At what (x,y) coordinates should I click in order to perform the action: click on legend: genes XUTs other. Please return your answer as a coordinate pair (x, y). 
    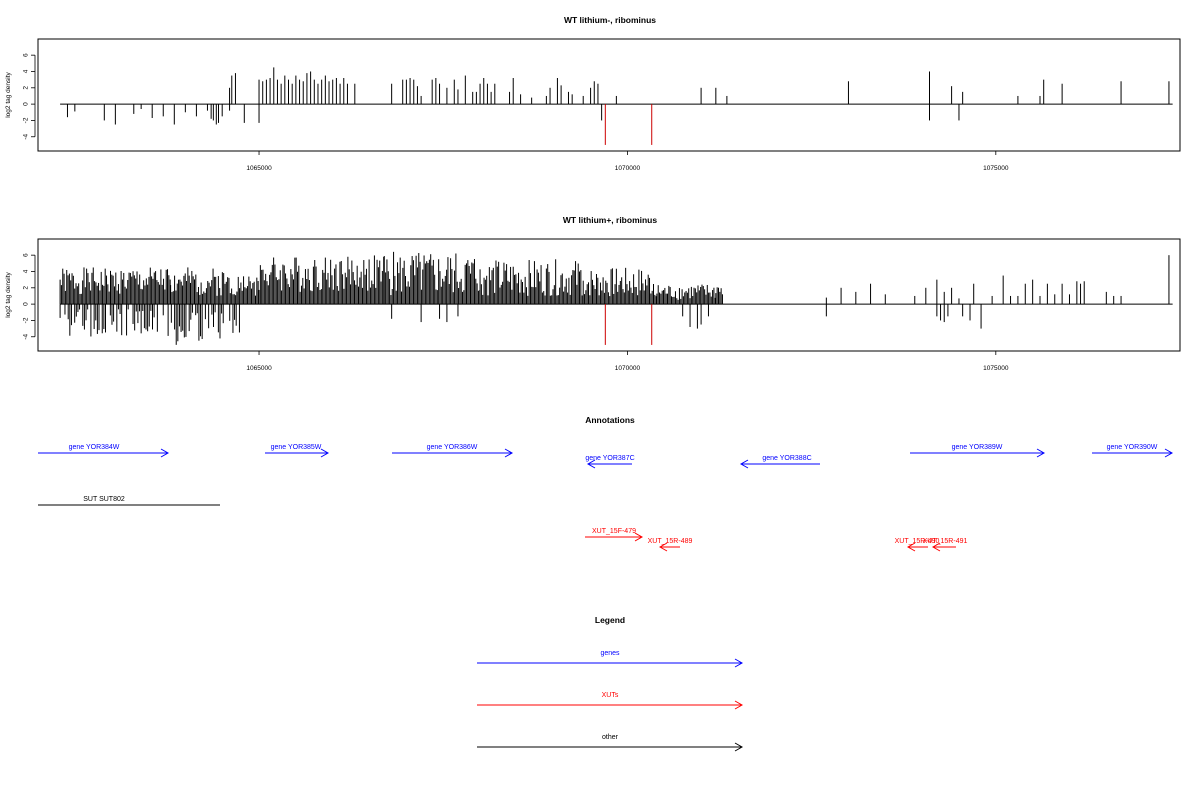
    Looking at the image, I should click on (610, 701).